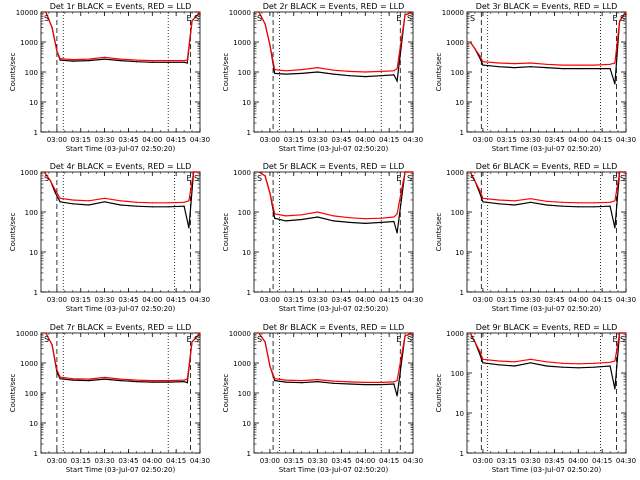 Image resolution: width=640 pixels, height=480 pixels. What do you see at coordinates (333, 232) in the screenshot?
I see `plot-frame` at bounding box center [333, 232].